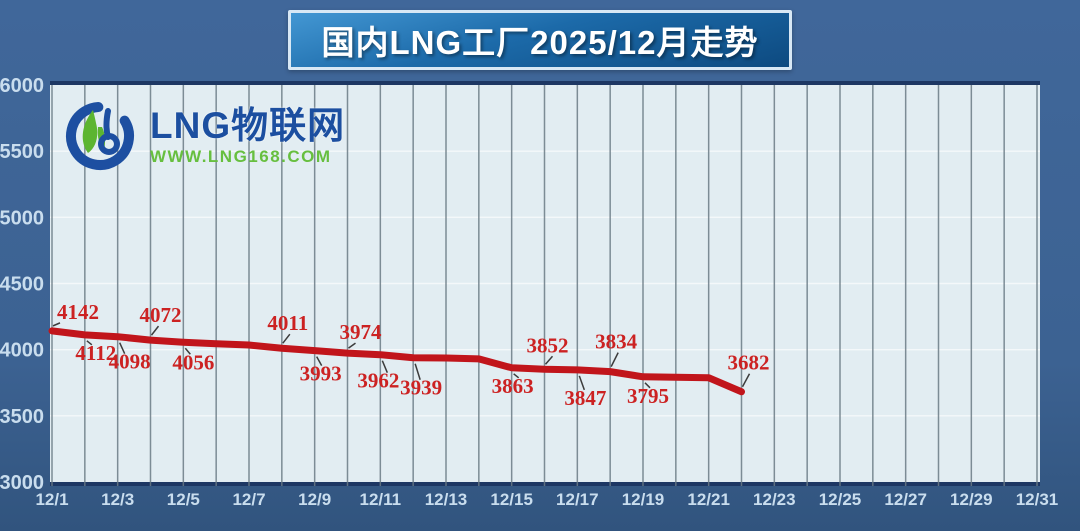 Image resolution: width=1080 pixels, height=531 pixels. What do you see at coordinates (840, 499) in the screenshot?
I see `x-tick-label: 12/25` at bounding box center [840, 499].